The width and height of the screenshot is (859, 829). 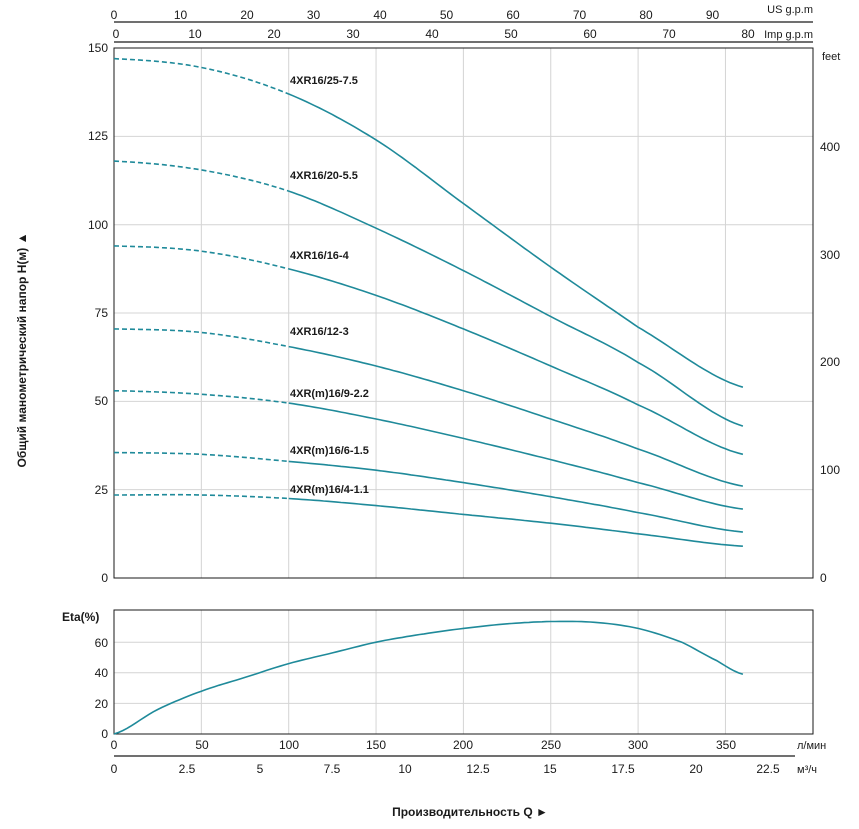 I want to click on eta-plot-frame, so click(x=463, y=672).